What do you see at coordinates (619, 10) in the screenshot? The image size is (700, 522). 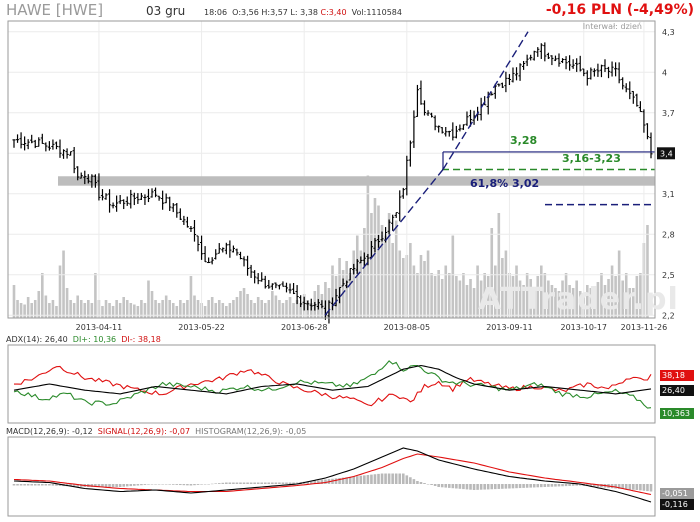 I see `price-change: -0,16 PLN (-4,49%)` at bounding box center [619, 10].